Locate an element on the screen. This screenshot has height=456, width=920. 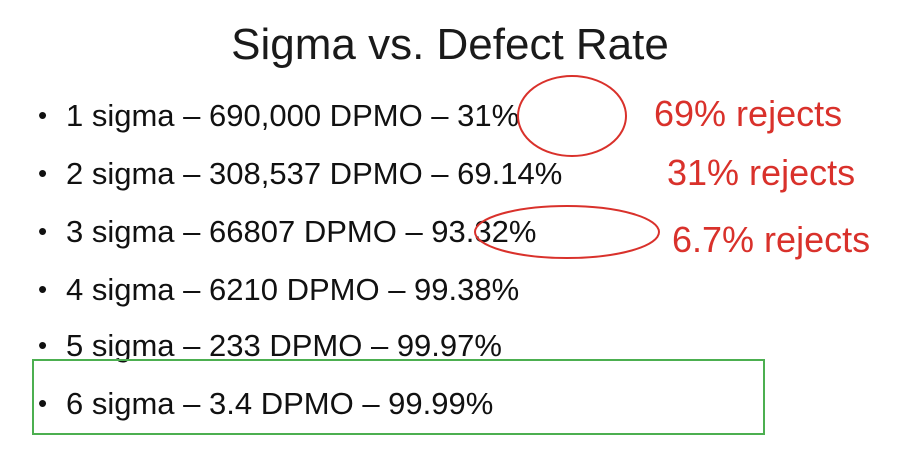
annotation-6-7-rejects: 6.7% rejects is located at coordinates (771, 239).